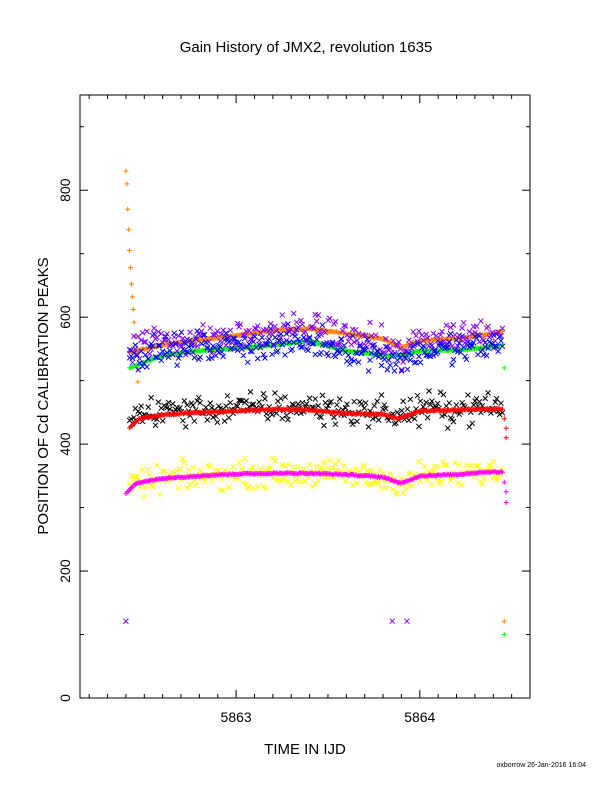  What do you see at coordinates (65, 440) in the screenshot?
I see `y-tick-labels: 0 200 400 600 800` at bounding box center [65, 440].